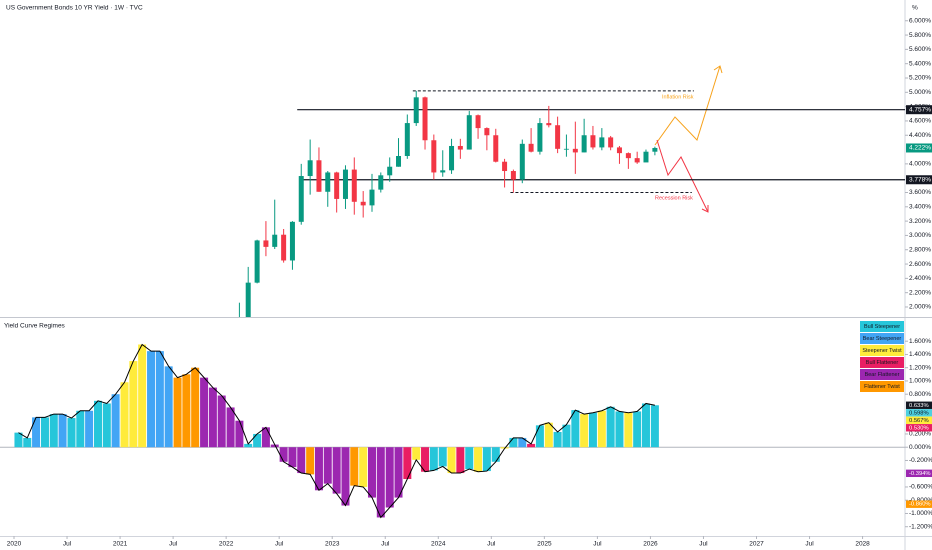 The image size is (932, 550). I want to click on x-tick-label: 2024, so click(438, 544).